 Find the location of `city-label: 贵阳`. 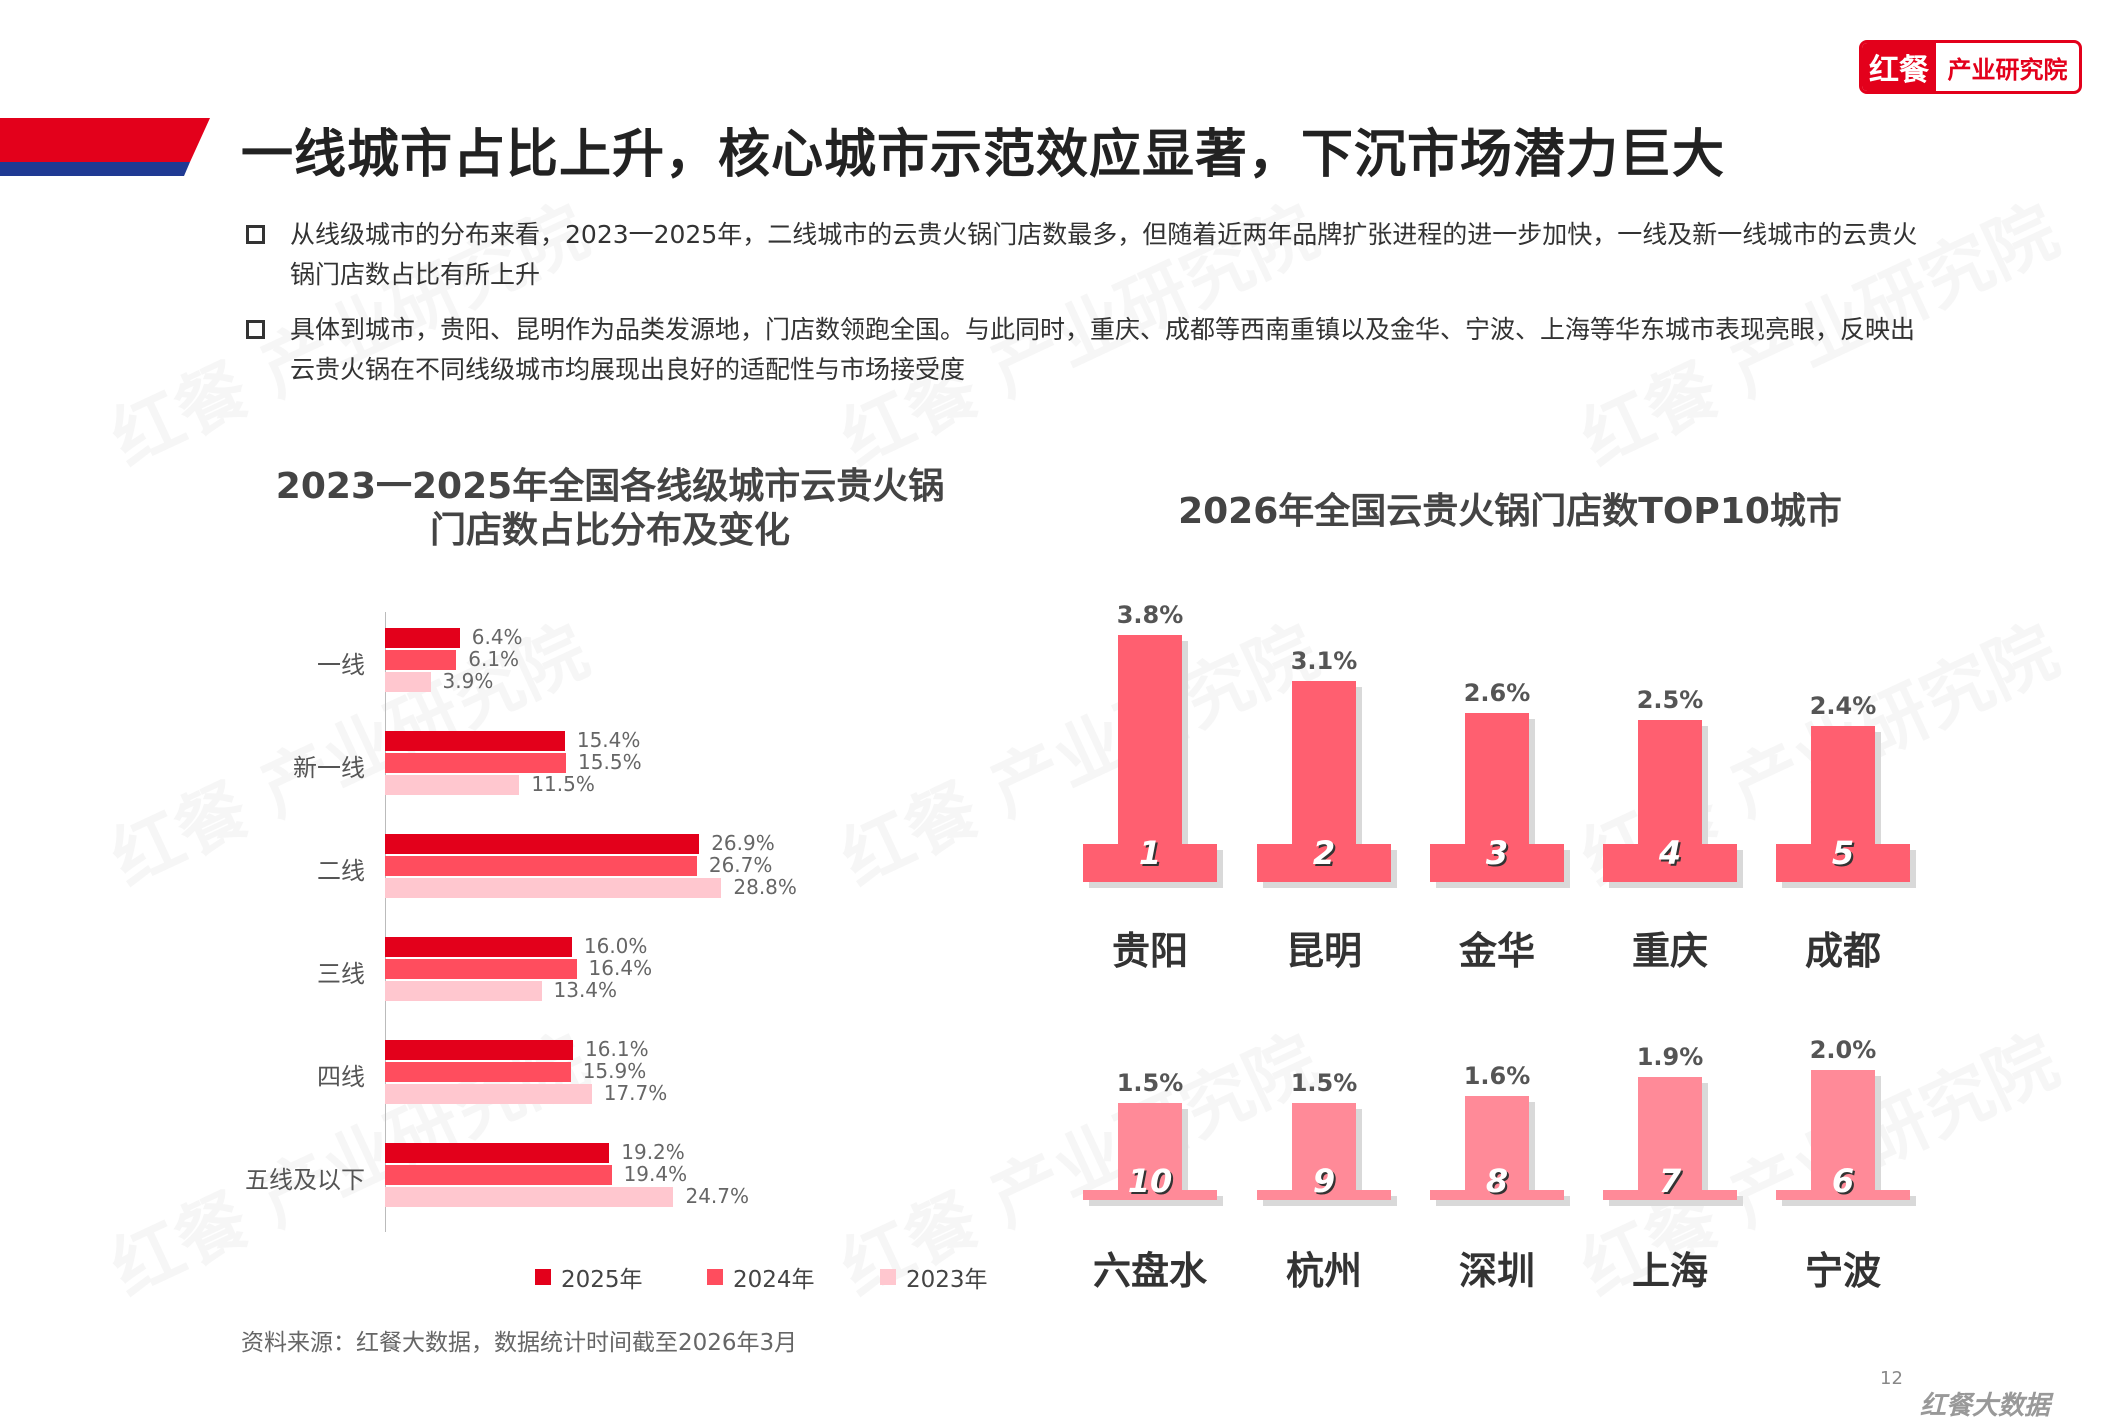

city-label: 贵阳 is located at coordinates (1149, 951).